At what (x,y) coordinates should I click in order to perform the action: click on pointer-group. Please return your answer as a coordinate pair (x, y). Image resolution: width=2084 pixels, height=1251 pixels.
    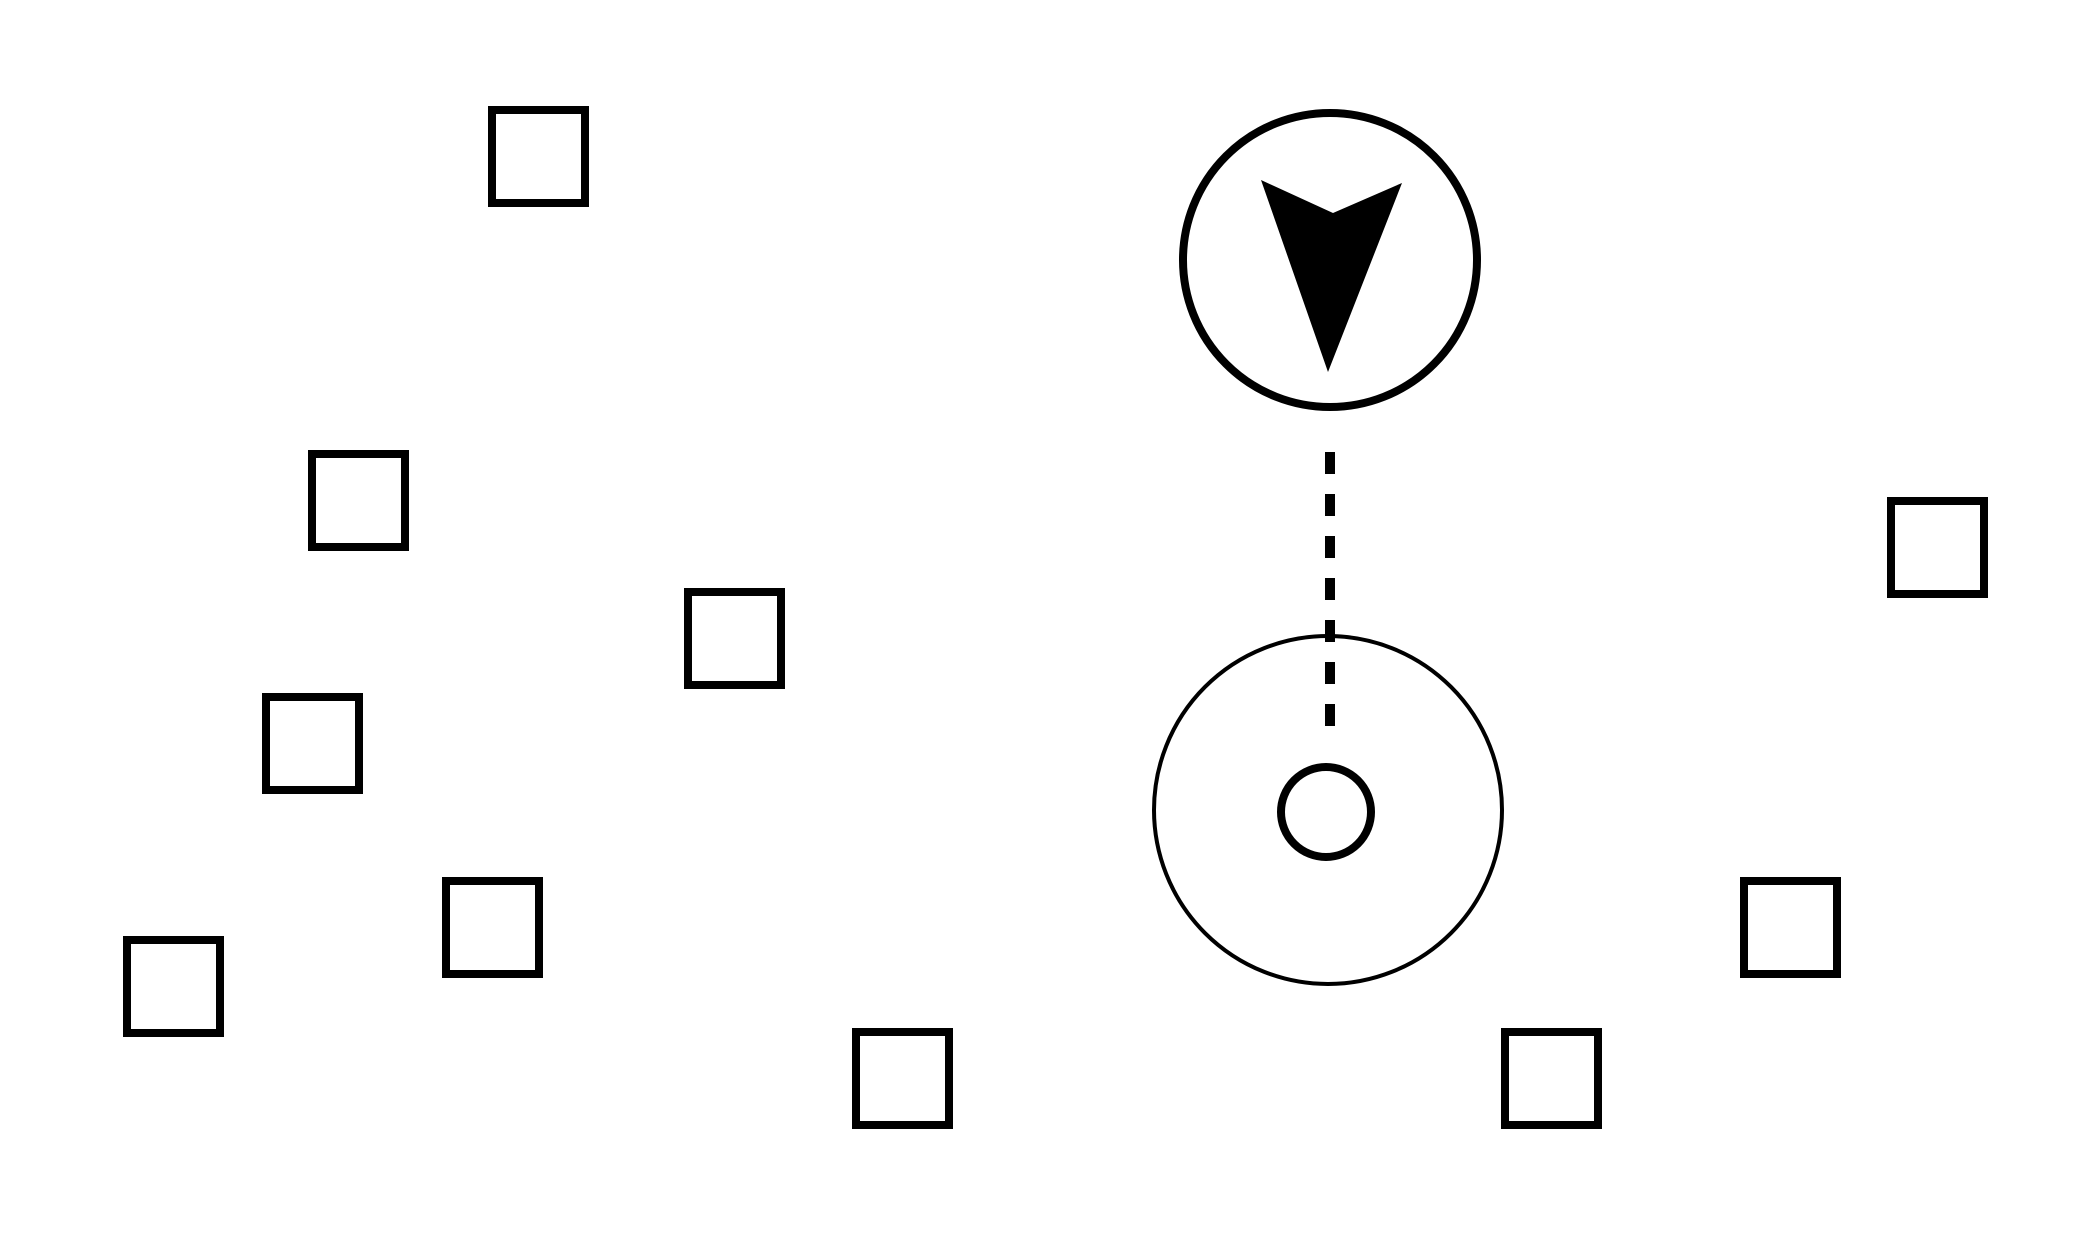
    Looking at the image, I should click on (1330, 260).